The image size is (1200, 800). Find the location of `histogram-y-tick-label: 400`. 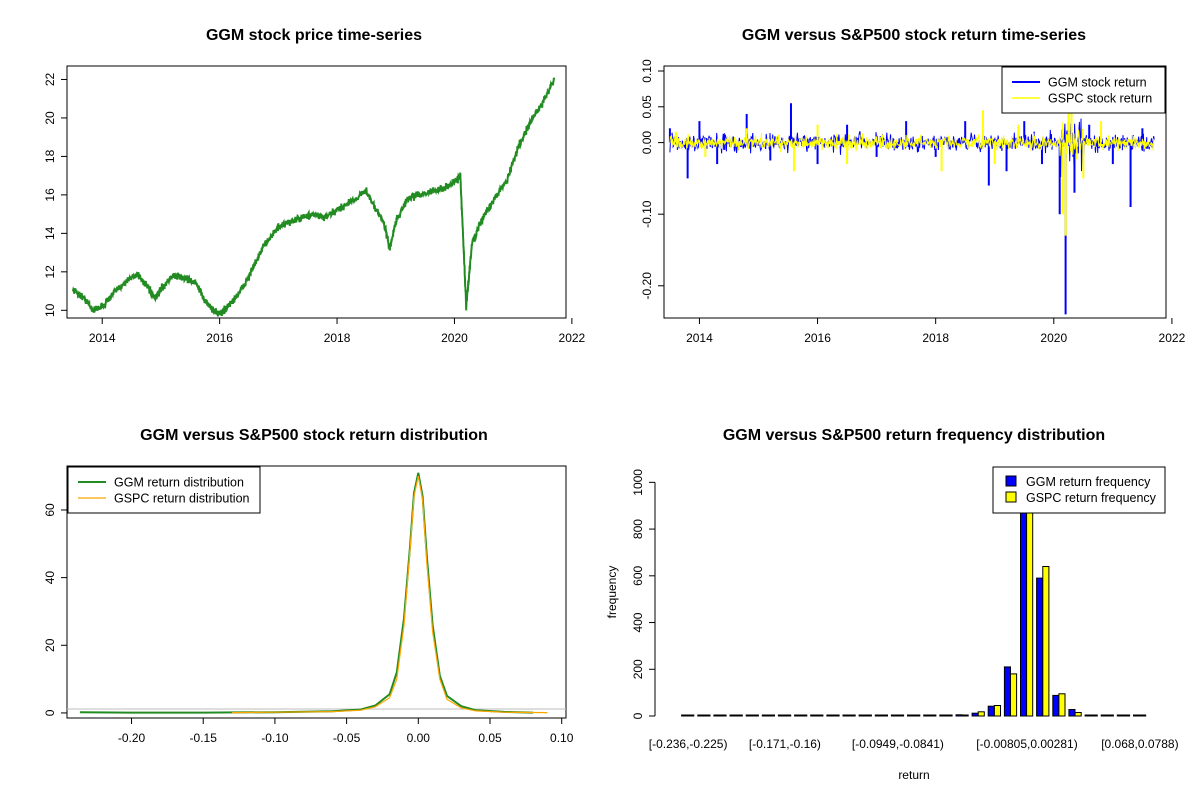

histogram-y-tick-label: 400 is located at coordinates (638, 622).